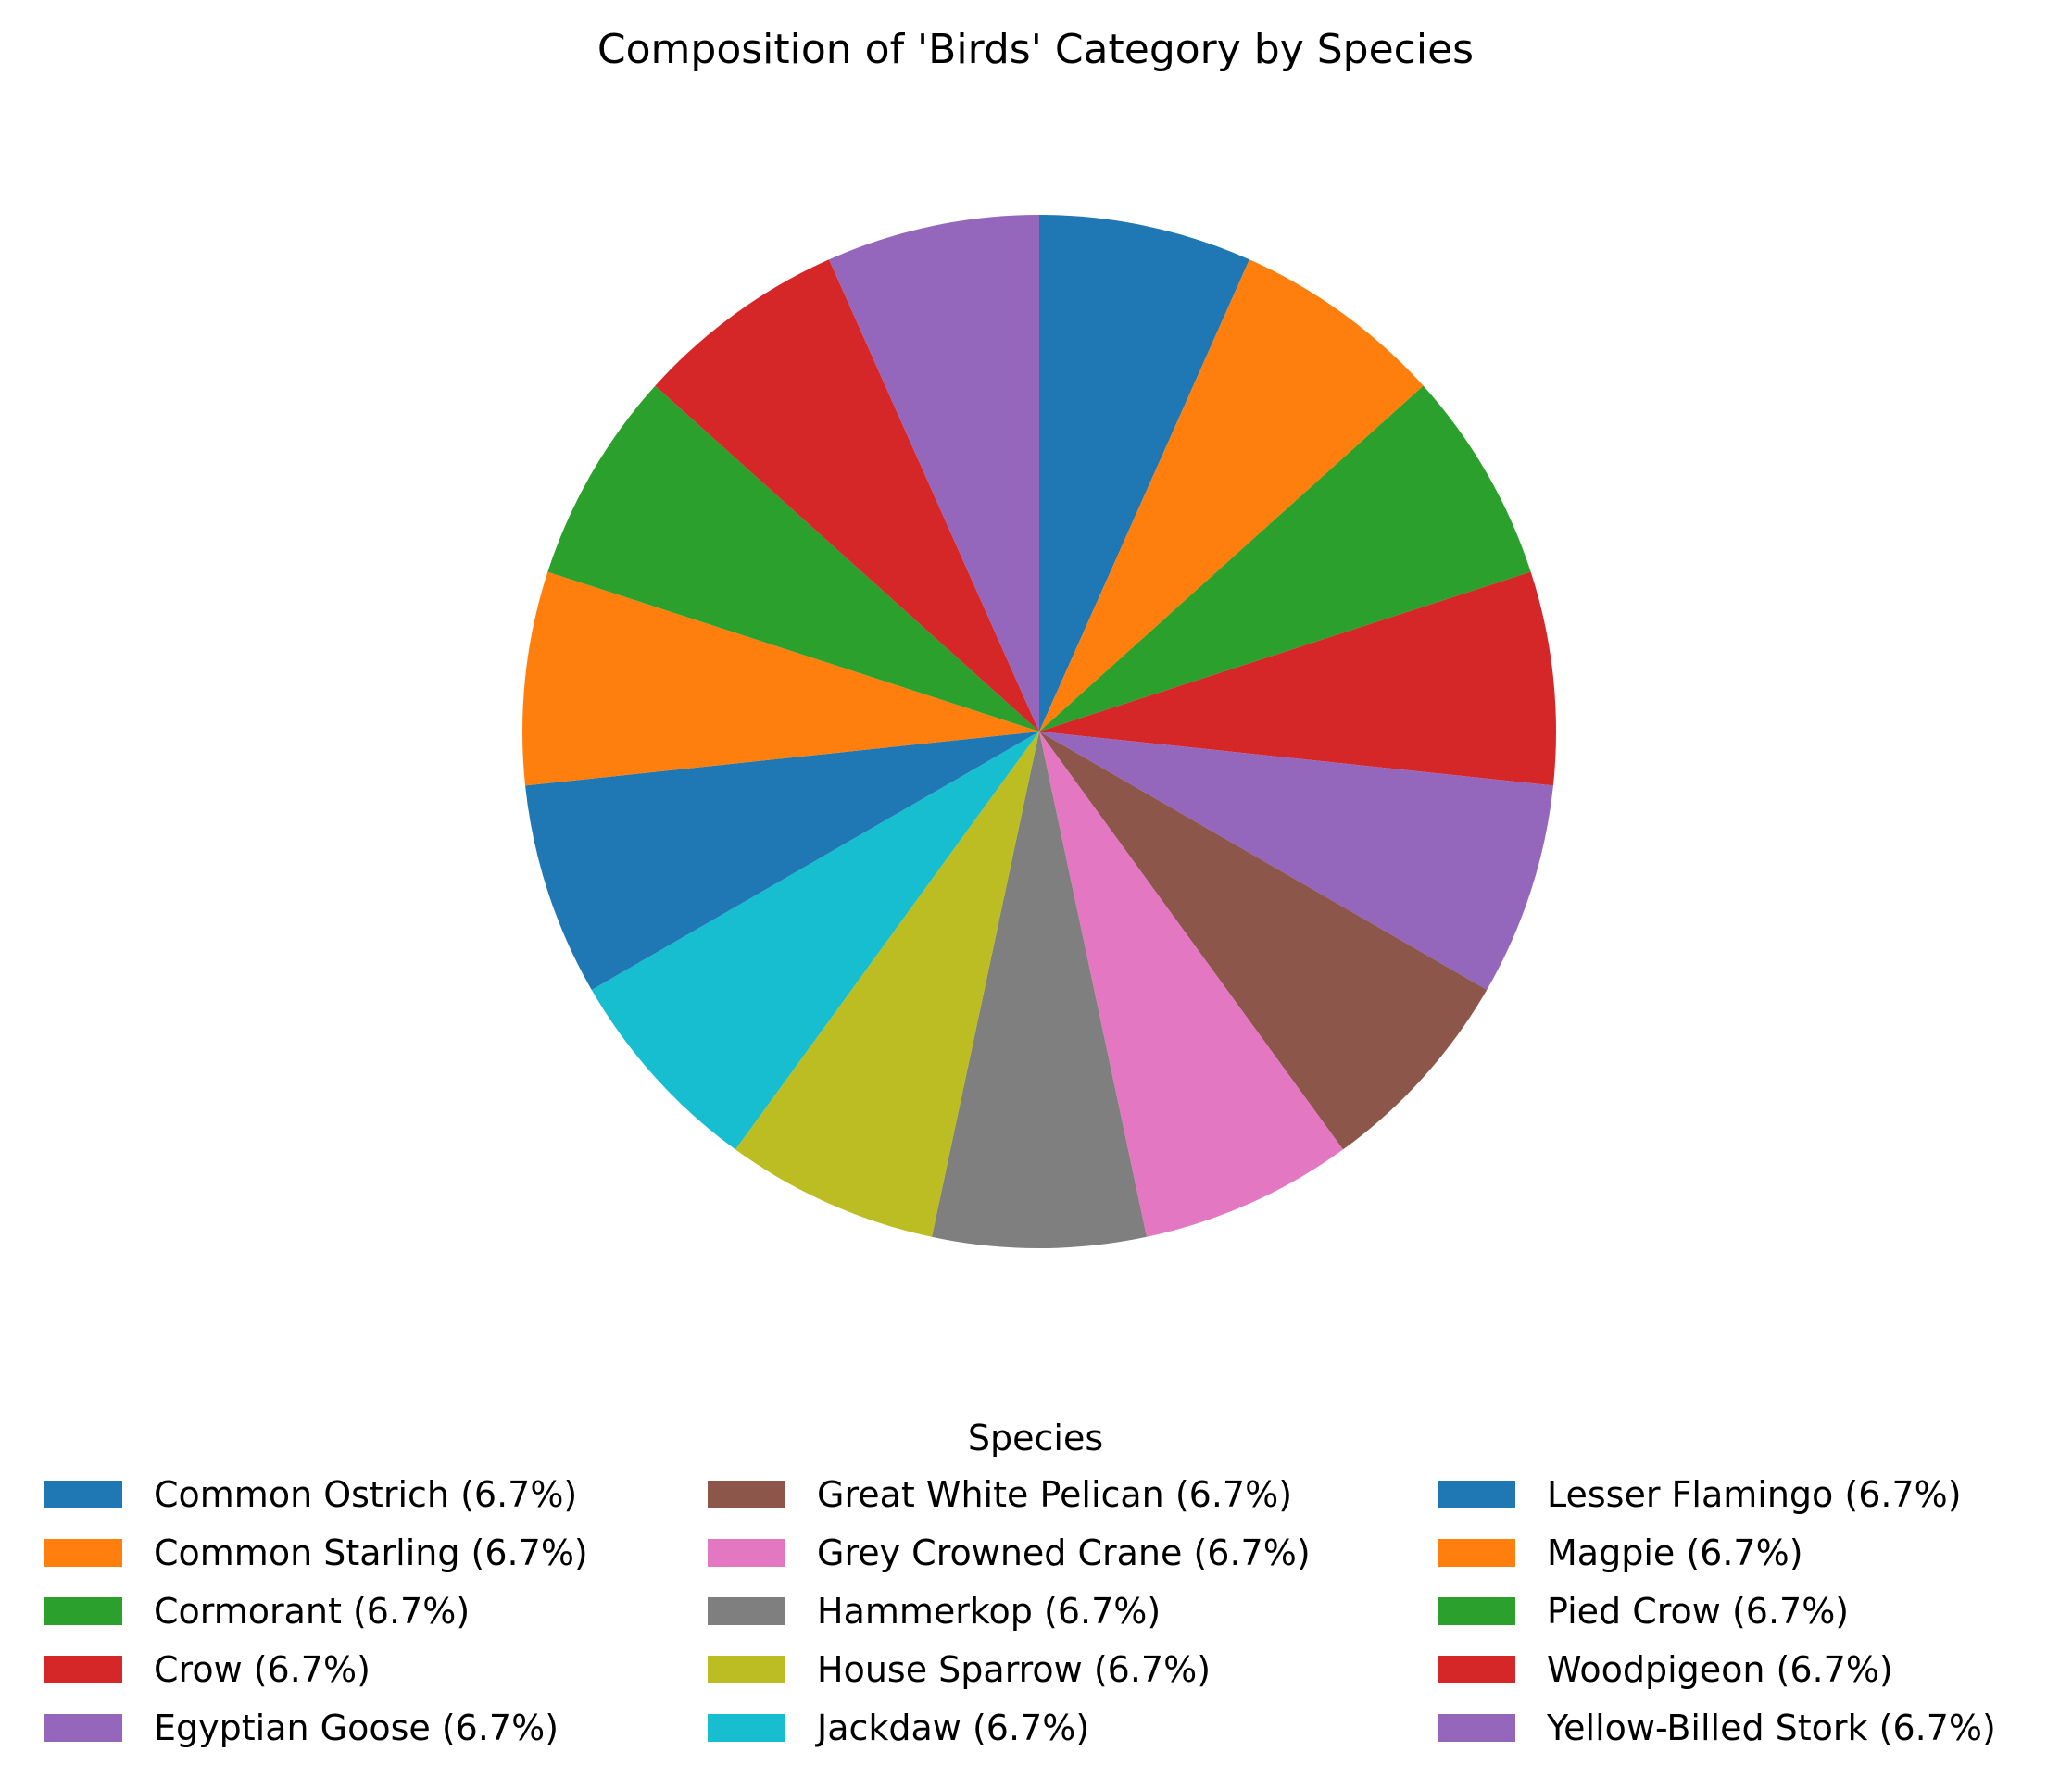 This screenshot has height=1789, width=2072. Describe the element at coordinates (746, 1553) in the screenshot. I see `legend-swatch-grey-crowned-crane` at that location.